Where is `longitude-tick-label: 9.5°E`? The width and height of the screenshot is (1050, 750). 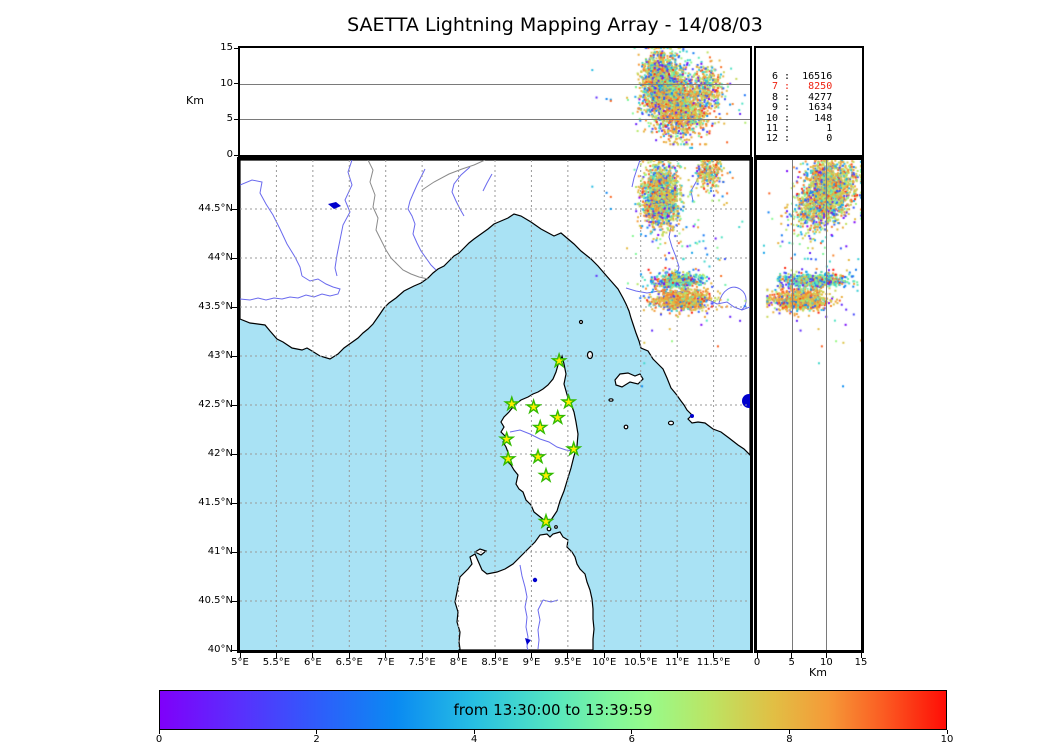
longitude-tick-label: 9.5°E is located at coordinates (568, 662).